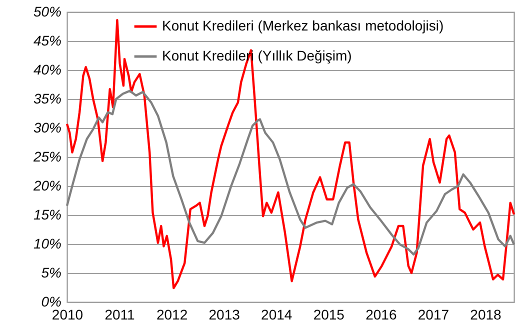 The image size is (531, 335). I want to click on y-tick-label: 30%, so click(47, 128).